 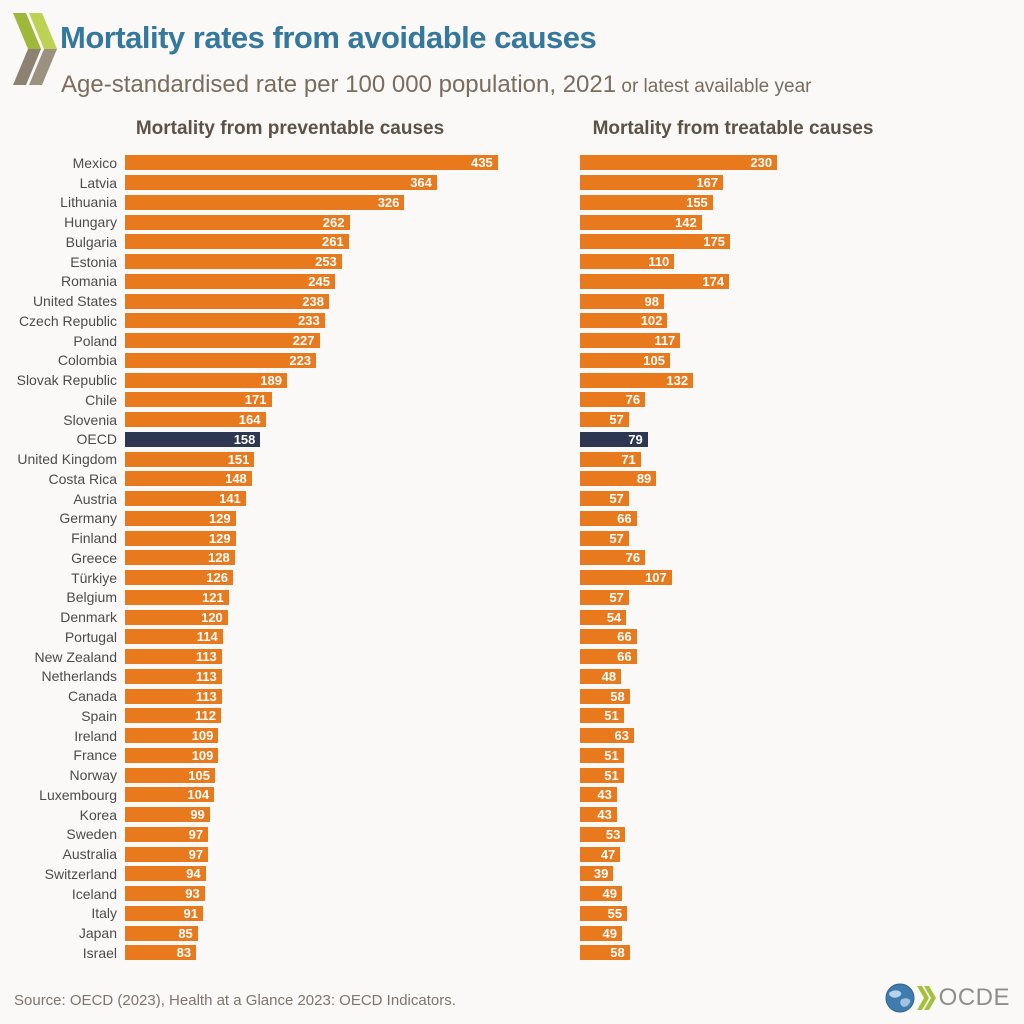 What do you see at coordinates (300, 360) in the screenshot?
I see `bar-value: 223` at bounding box center [300, 360].